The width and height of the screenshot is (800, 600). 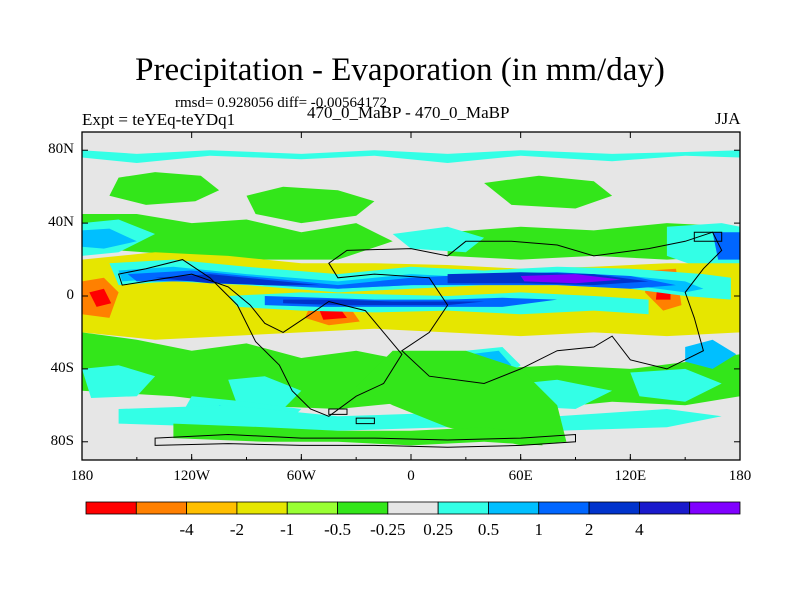 What do you see at coordinates (639, 529) in the screenshot?
I see `colorbar-label: 4` at bounding box center [639, 529].